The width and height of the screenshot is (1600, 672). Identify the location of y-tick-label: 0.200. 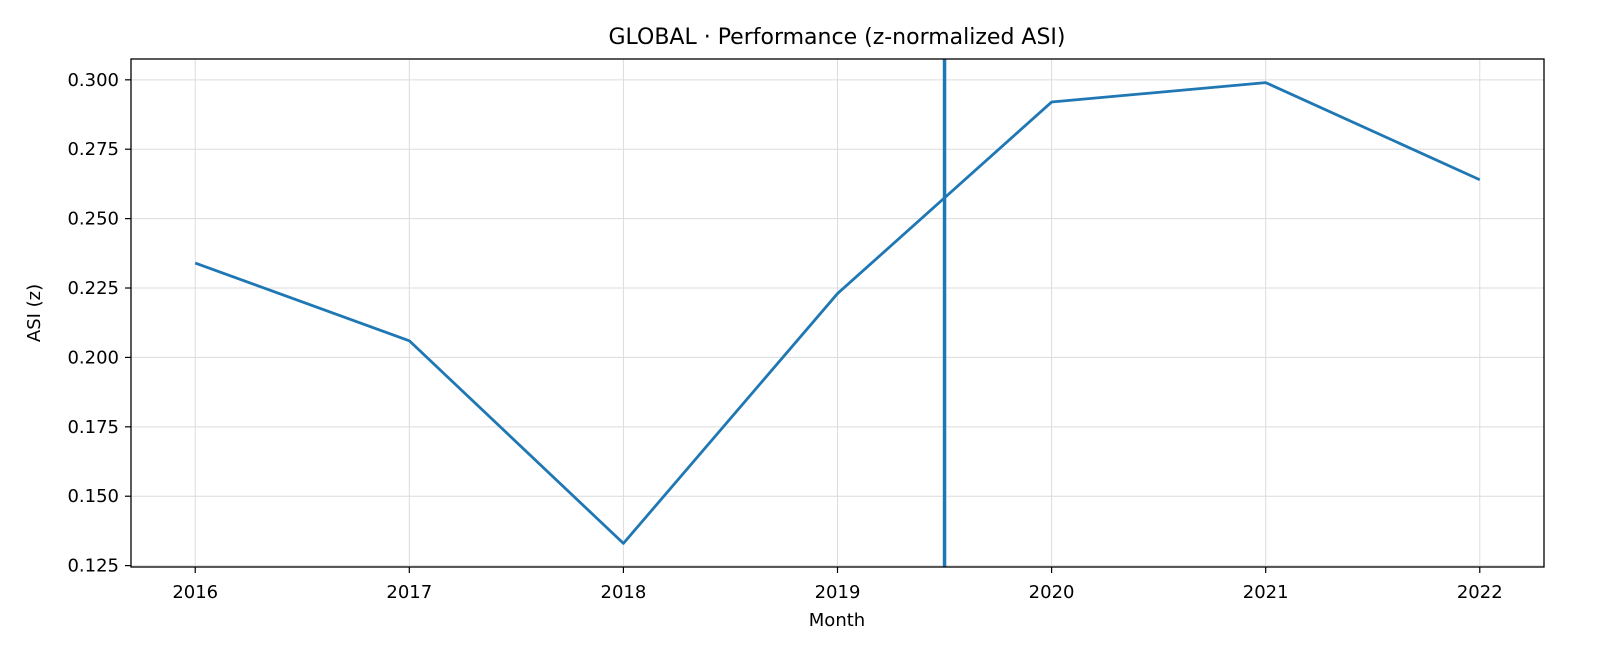
(93, 357).